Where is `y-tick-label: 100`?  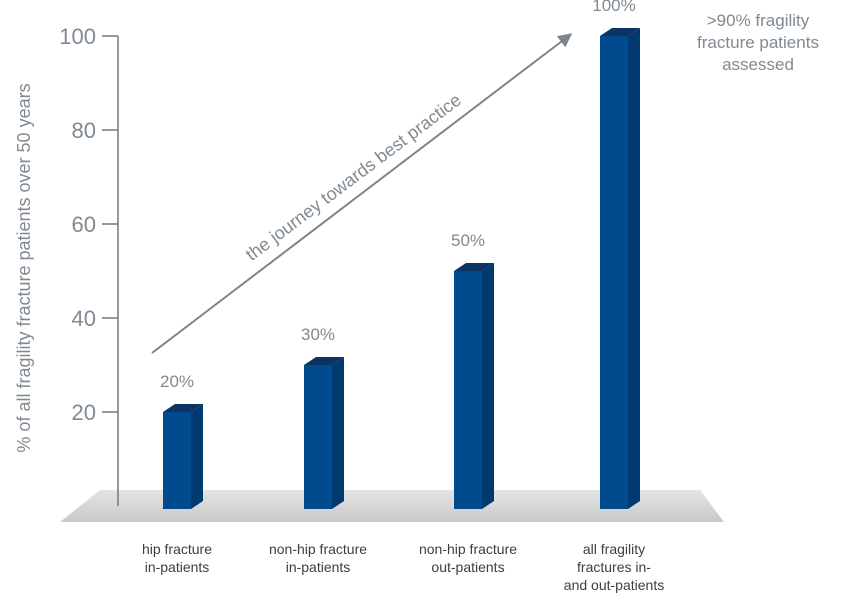 y-tick-label: 100 is located at coordinates (77, 36).